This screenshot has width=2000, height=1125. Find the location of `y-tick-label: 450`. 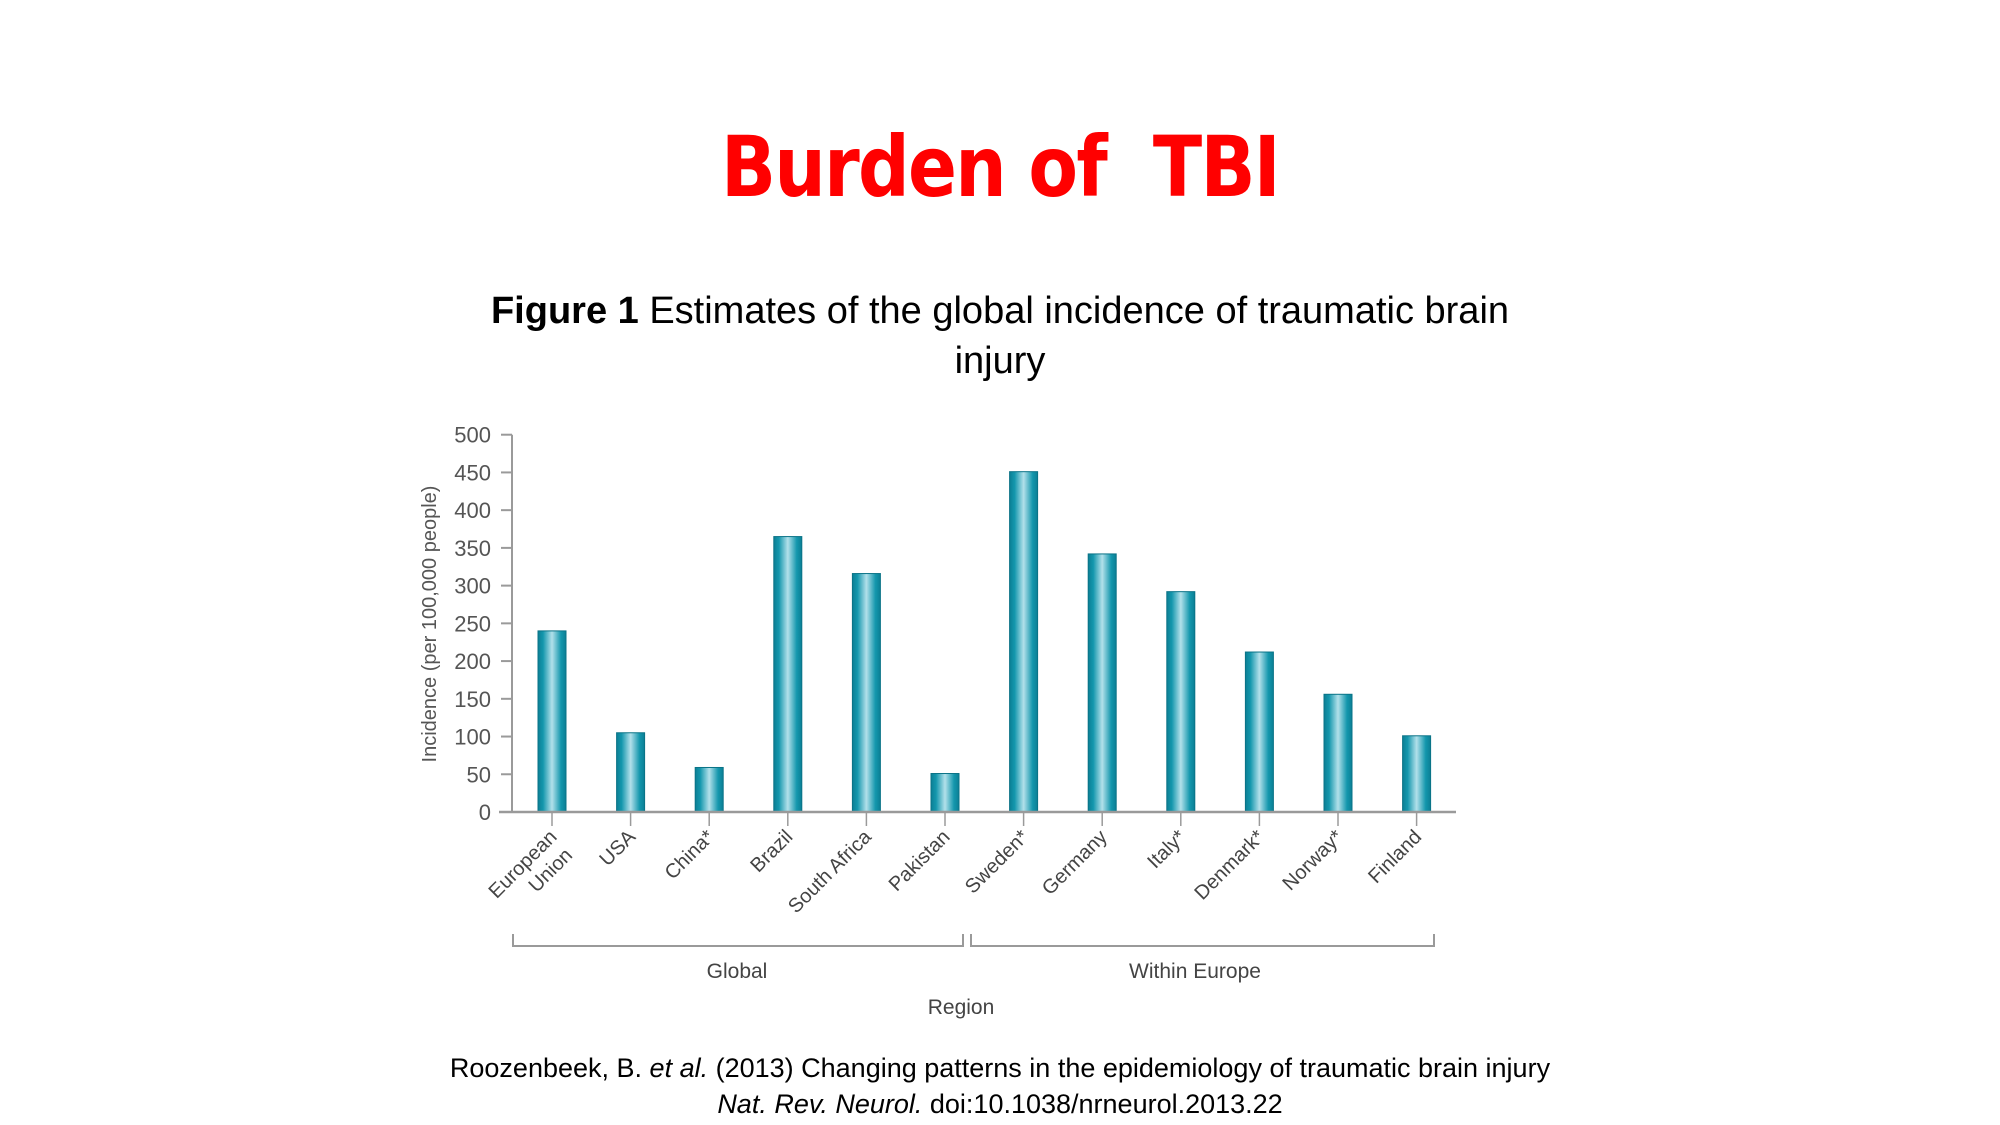

y-tick-label: 450 is located at coordinates (472, 472).